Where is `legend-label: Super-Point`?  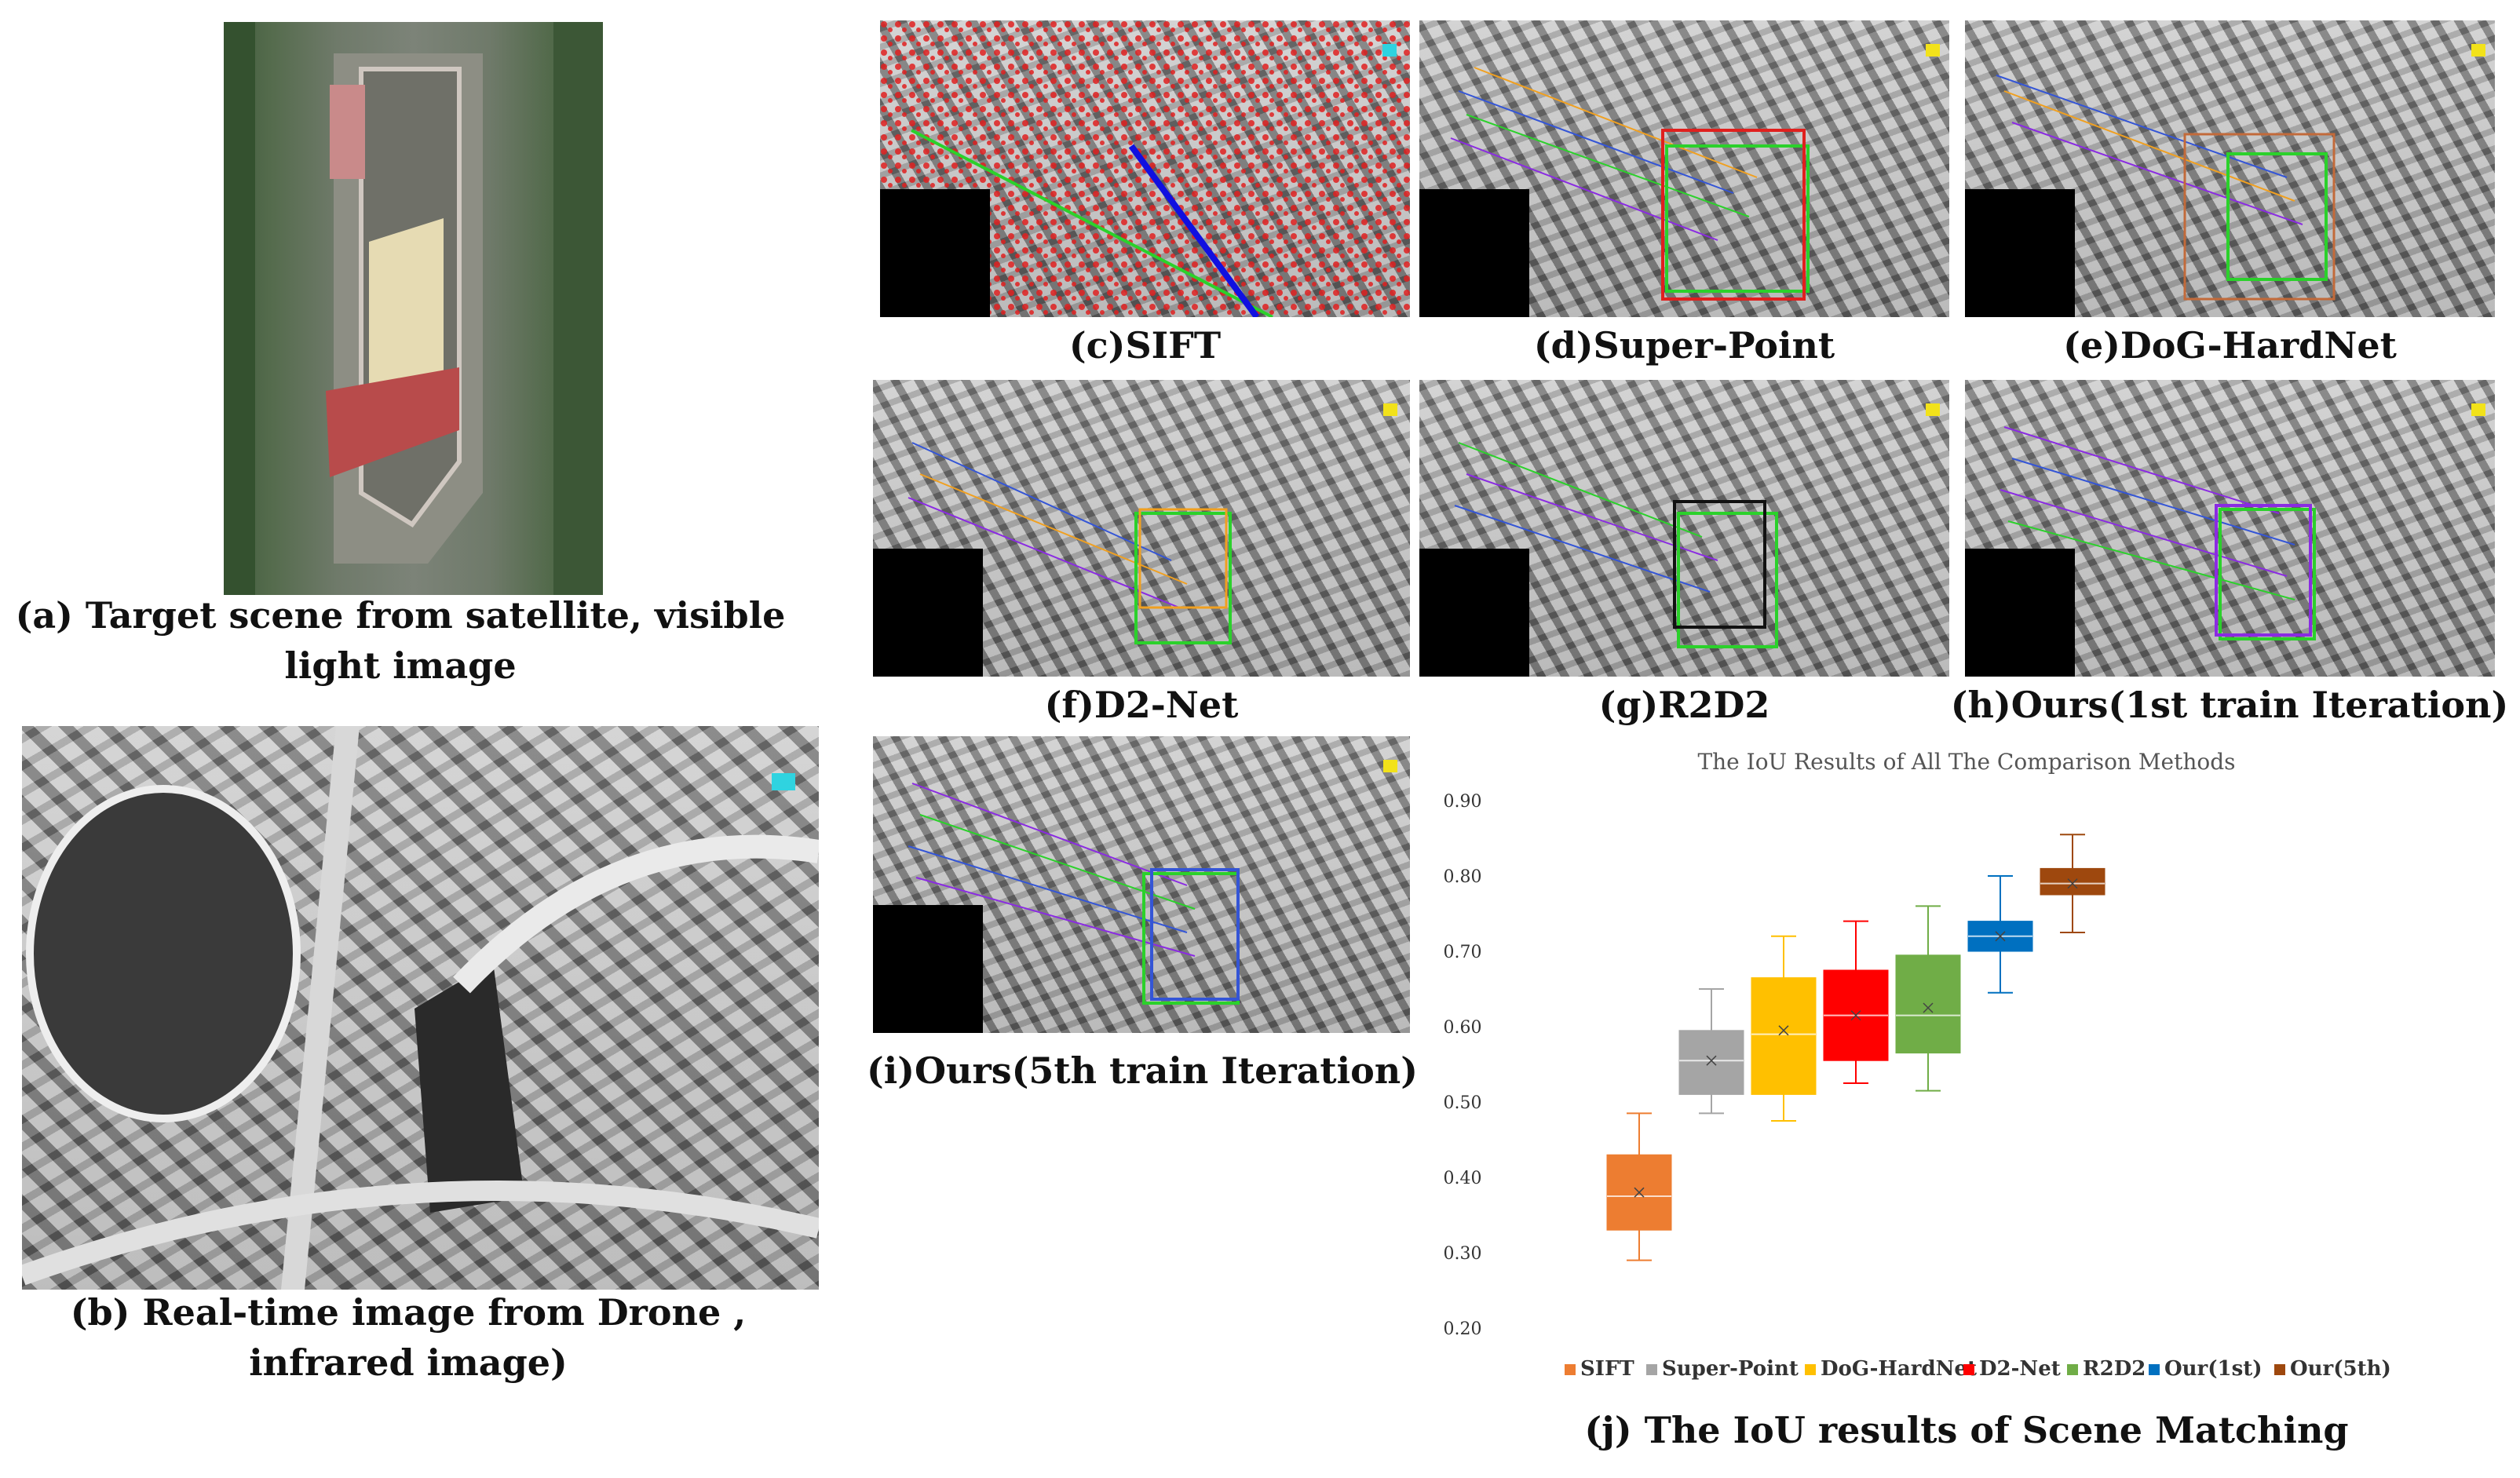
legend-label: Super-Point is located at coordinates (1730, 1369).